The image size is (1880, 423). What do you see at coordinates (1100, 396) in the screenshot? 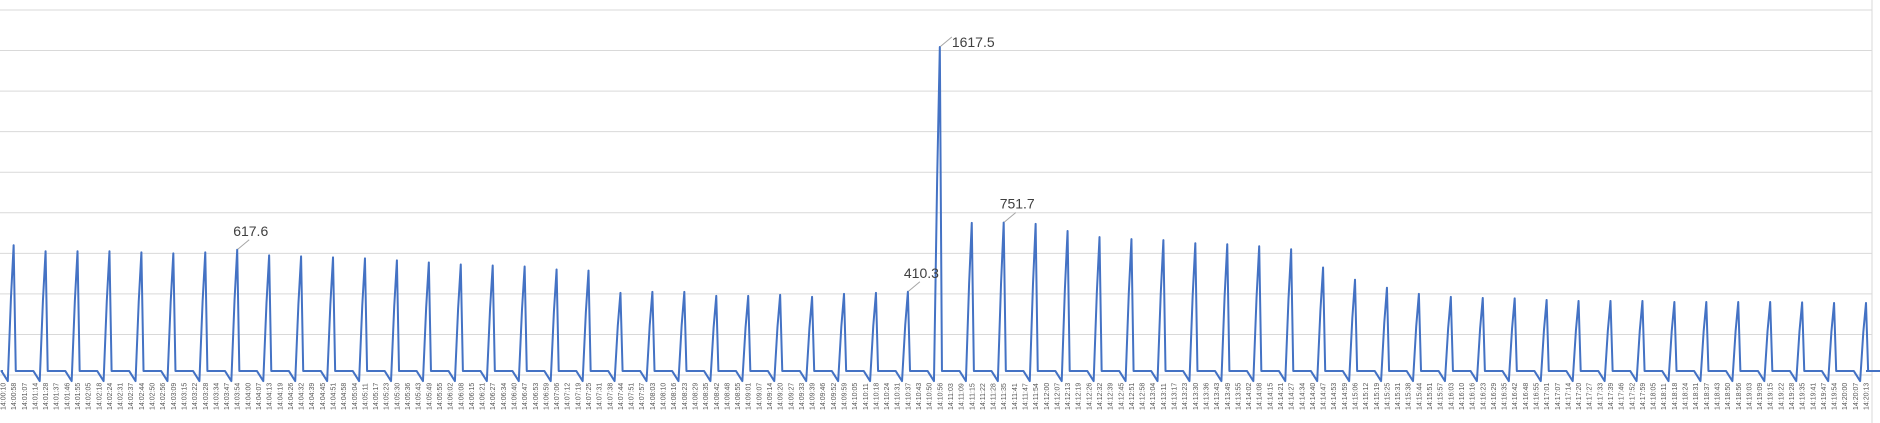
I see `x-tick-label: 14:12:32` at bounding box center [1100, 396].